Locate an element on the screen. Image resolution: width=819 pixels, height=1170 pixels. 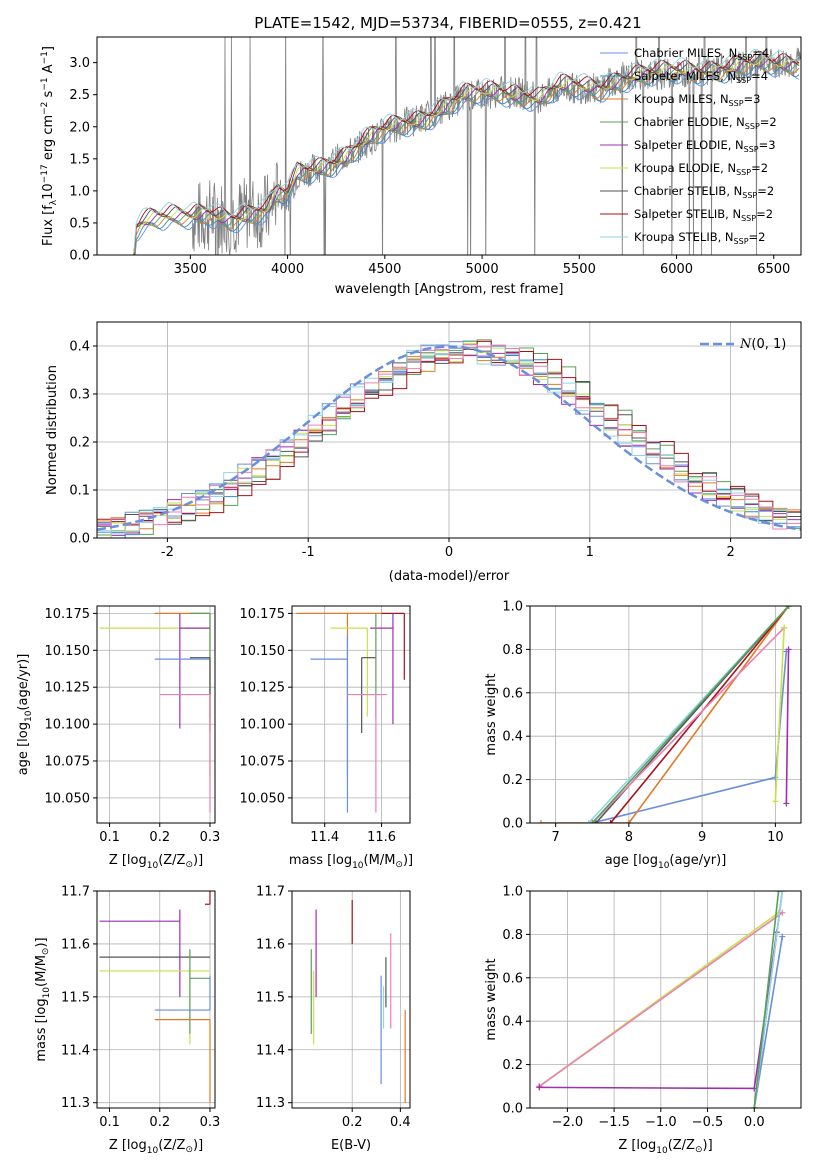
x-tick-label: −2.0 is located at coordinates (568, 1122).